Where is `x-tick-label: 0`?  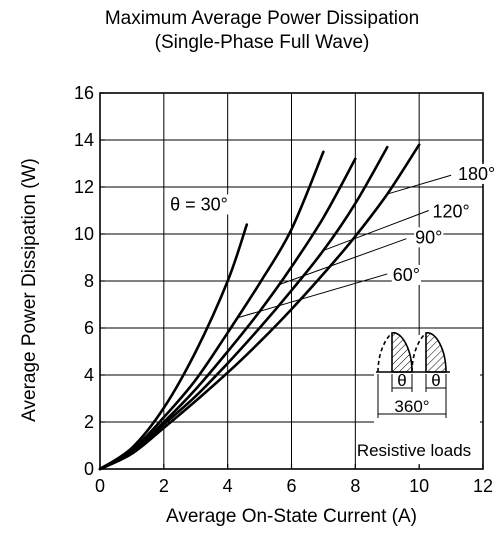
x-tick-label: 0 is located at coordinates (100, 486).